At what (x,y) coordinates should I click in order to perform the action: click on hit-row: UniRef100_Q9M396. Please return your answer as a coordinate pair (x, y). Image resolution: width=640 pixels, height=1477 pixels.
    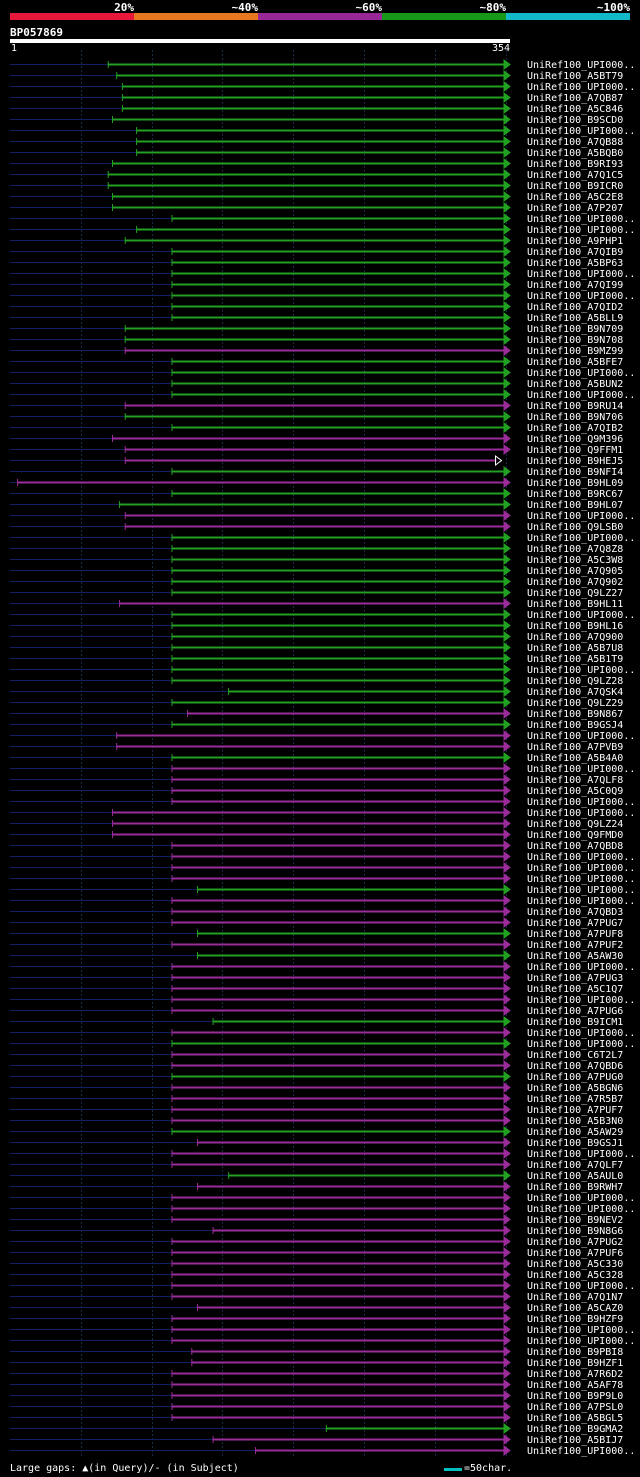
    Looking at the image, I should click on (316, 439).